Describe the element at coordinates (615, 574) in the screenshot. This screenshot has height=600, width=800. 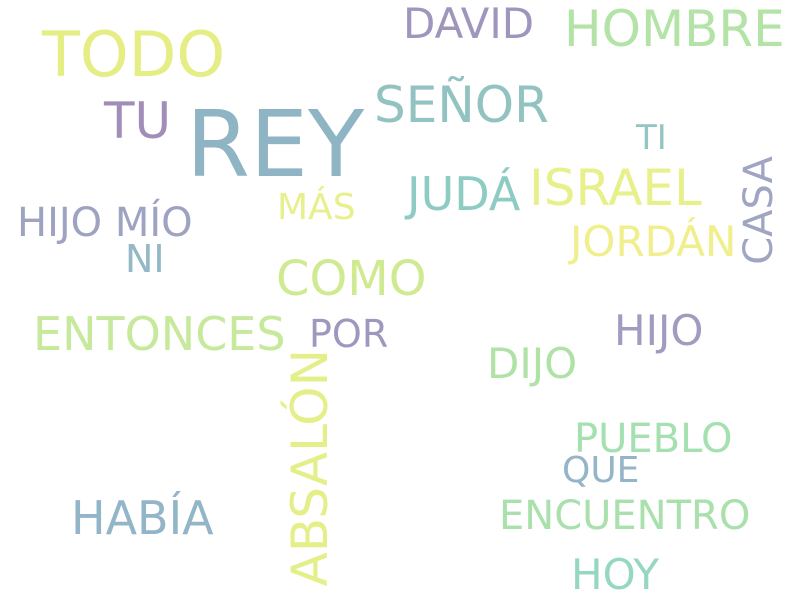
I see `word-hoy: HOY` at that location.